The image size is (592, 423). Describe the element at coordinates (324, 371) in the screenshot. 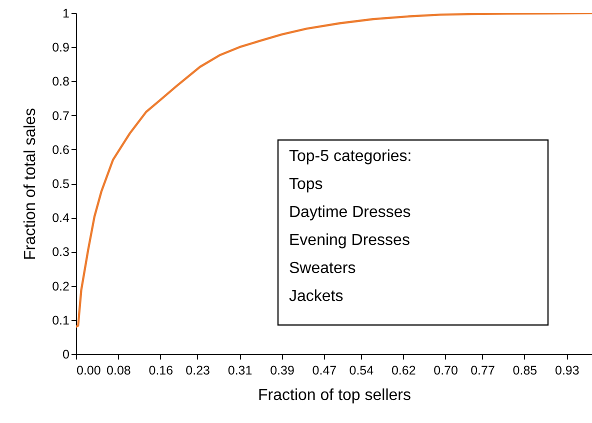

I see `x-tick-label: 0.47` at that location.